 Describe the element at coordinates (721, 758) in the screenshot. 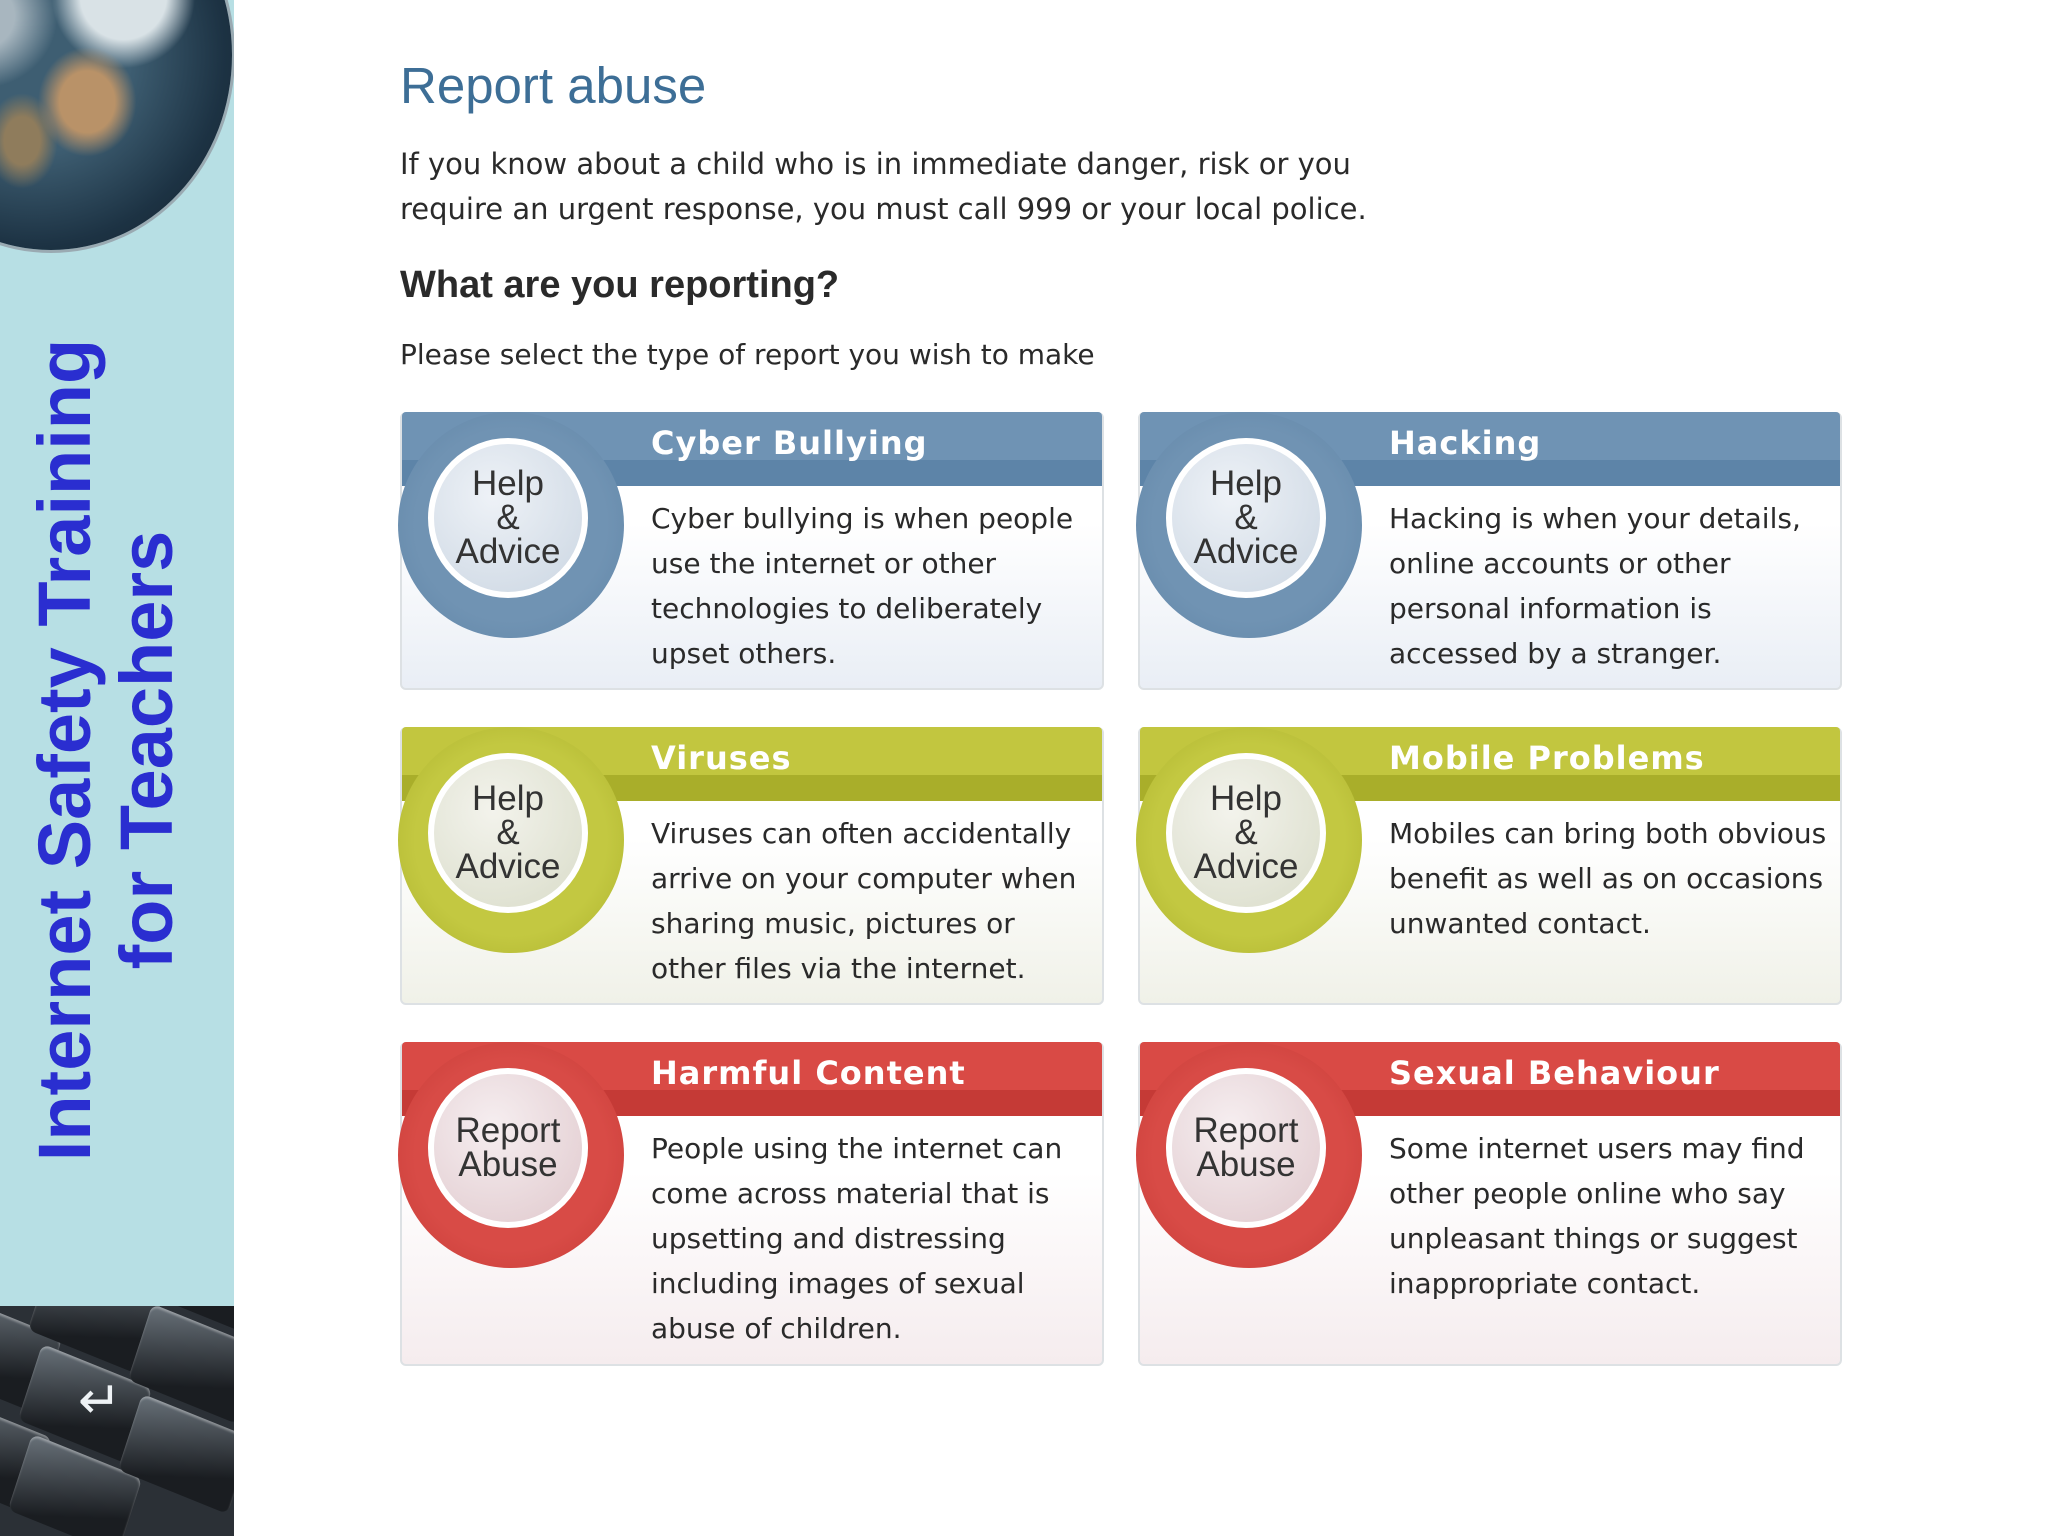

I see `card-title: Viruses` at that location.